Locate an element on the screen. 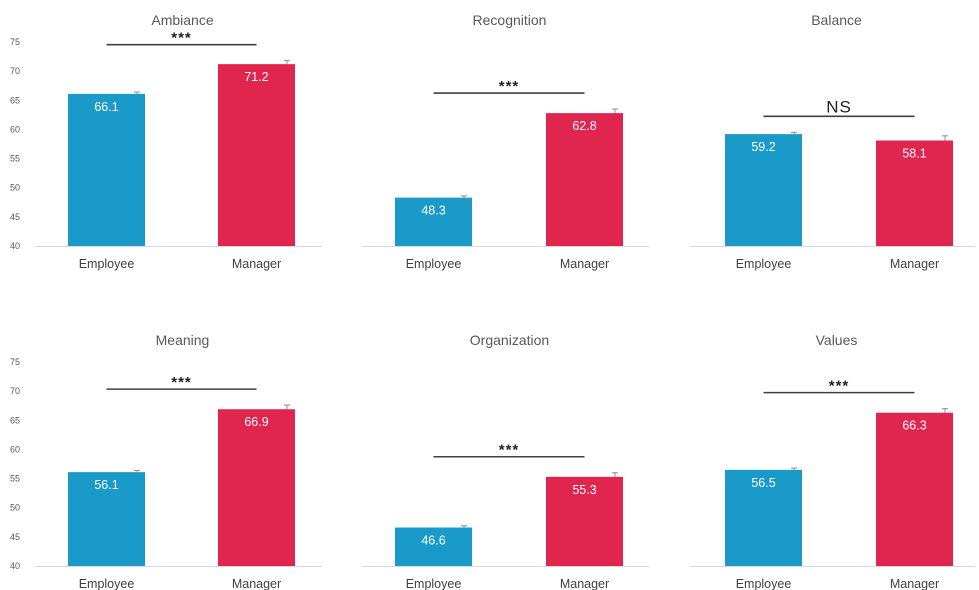 The width and height of the screenshot is (979, 590). data-label: 62.8 is located at coordinates (584, 126).